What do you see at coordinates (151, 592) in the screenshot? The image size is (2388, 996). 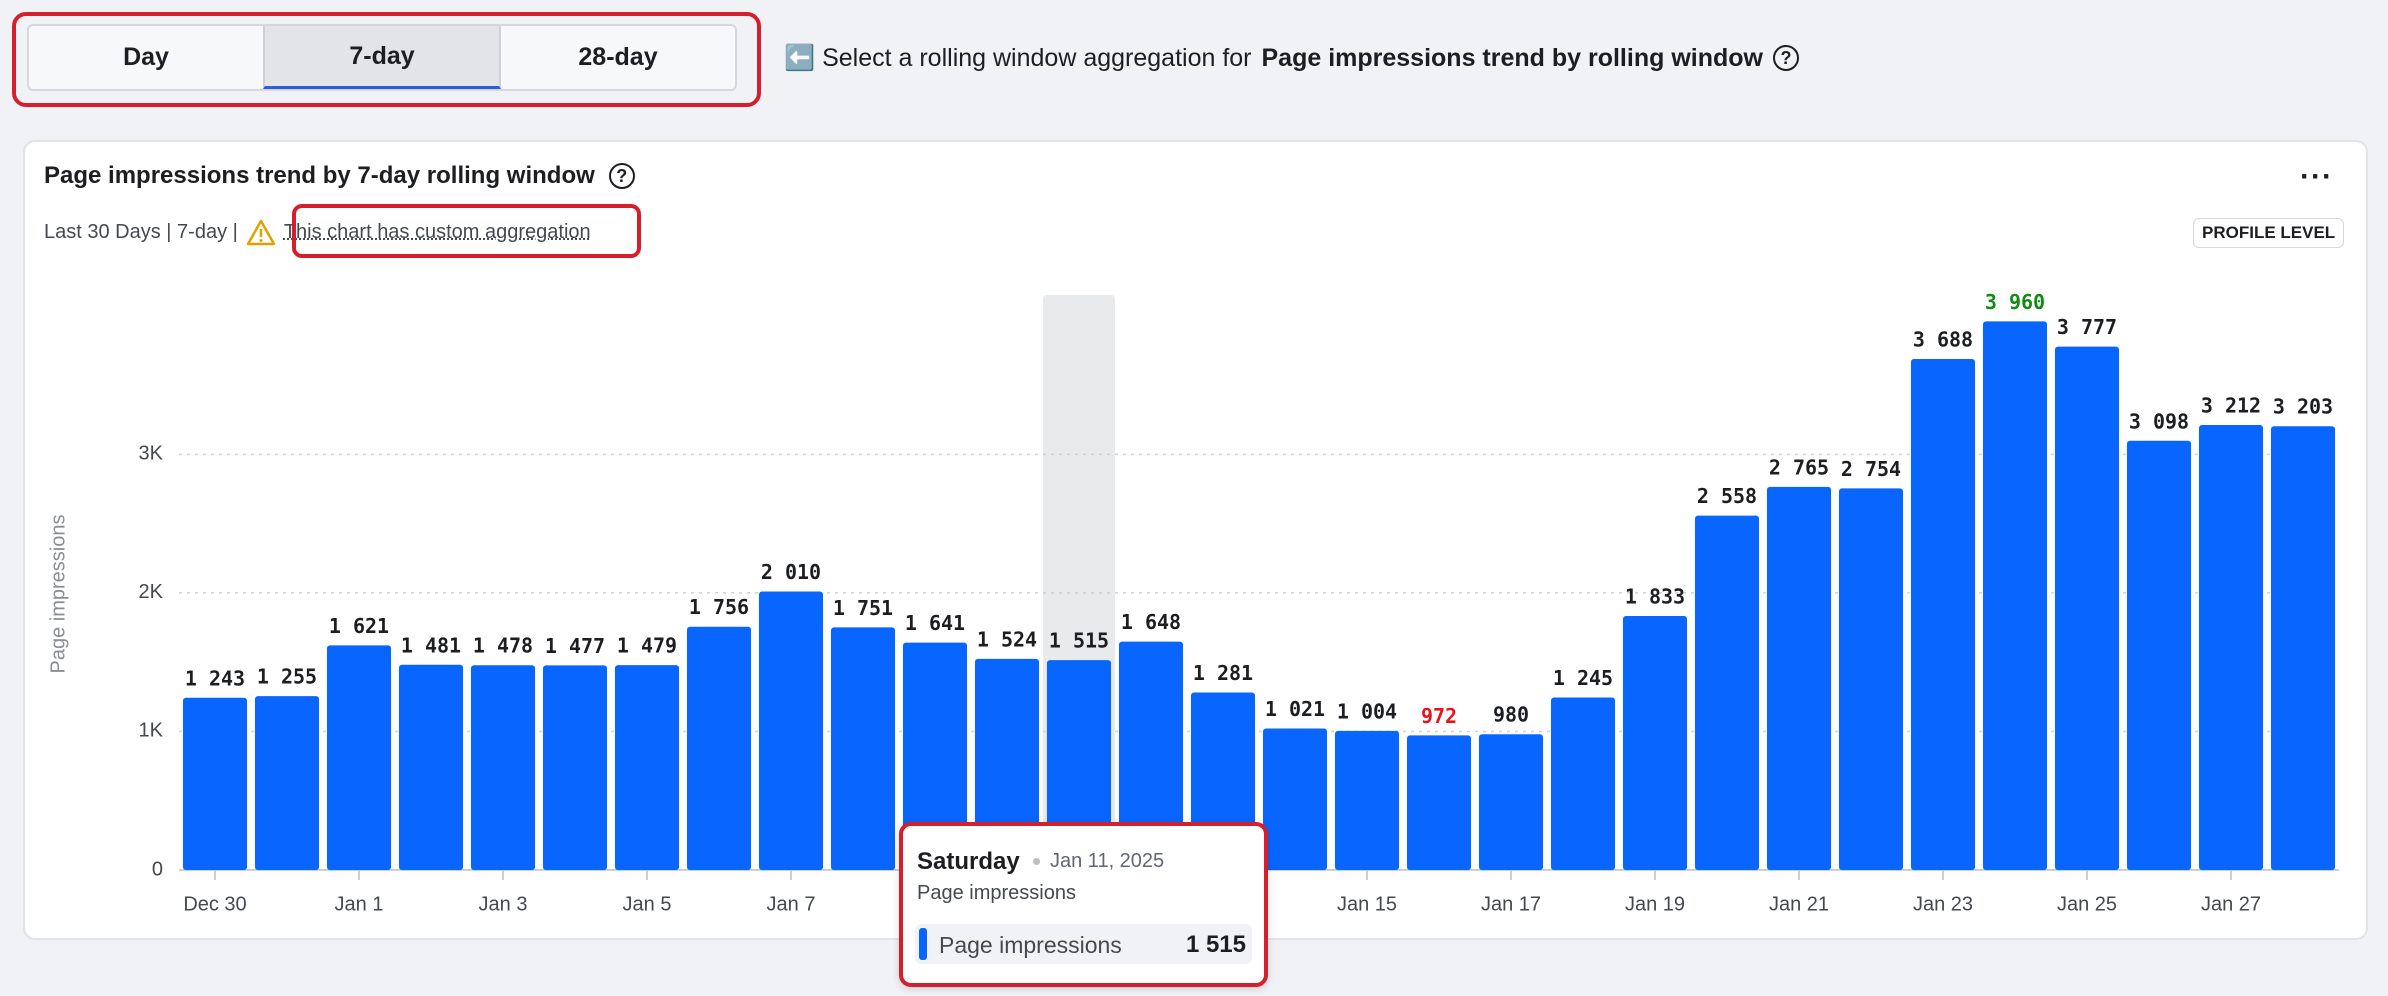 I see `y-tick-label: 2K` at bounding box center [151, 592].